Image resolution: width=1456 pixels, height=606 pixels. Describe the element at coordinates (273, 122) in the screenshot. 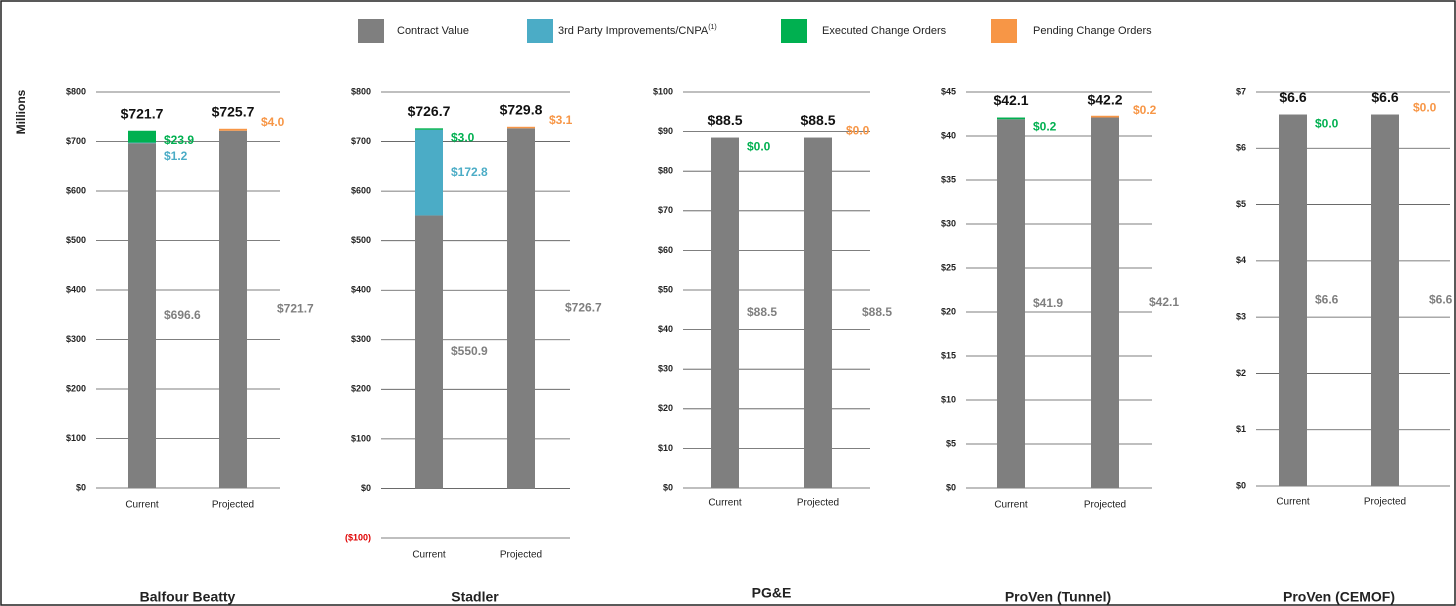

I see `value-label: $4.0` at that location.